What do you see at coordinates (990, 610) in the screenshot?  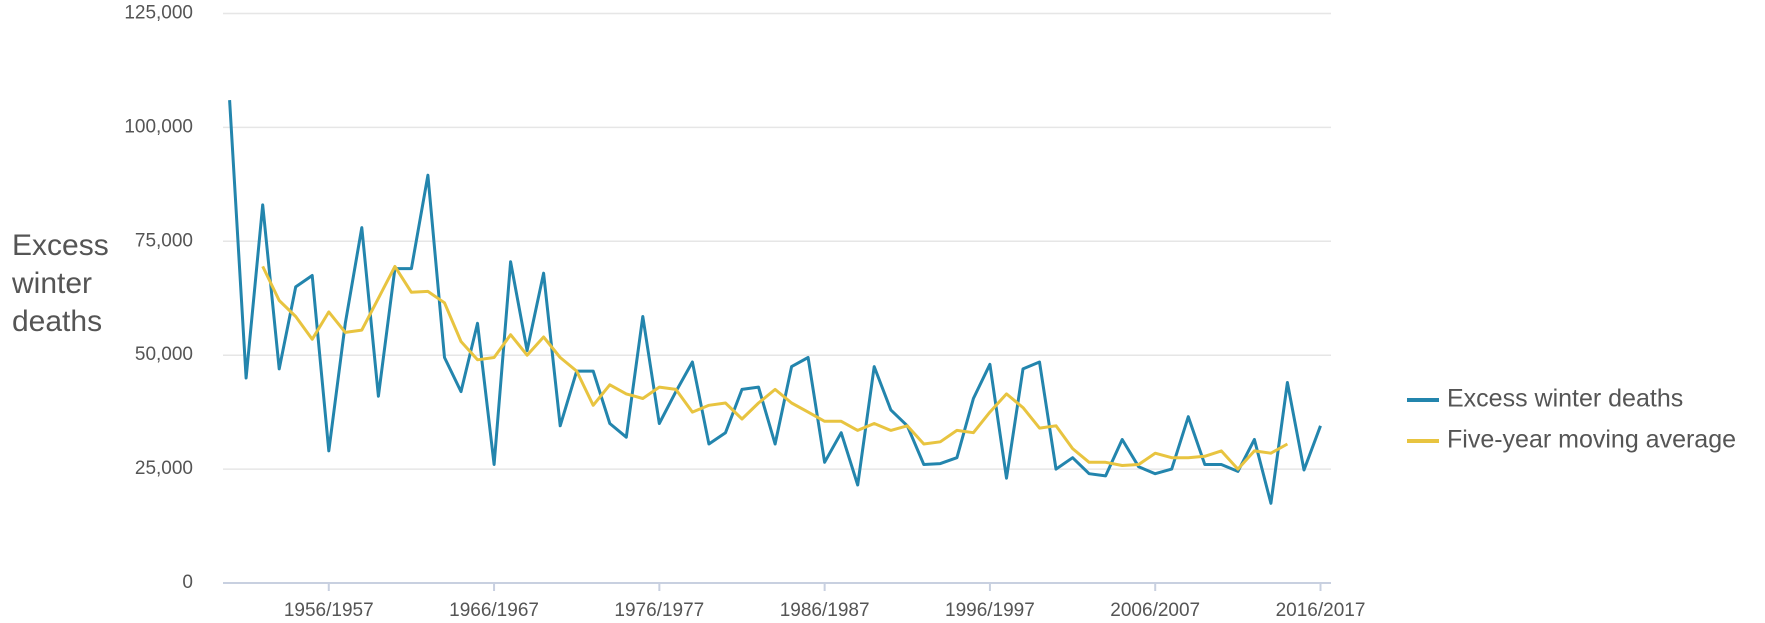 I see `x-tick-label: 1996/1997` at bounding box center [990, 610].